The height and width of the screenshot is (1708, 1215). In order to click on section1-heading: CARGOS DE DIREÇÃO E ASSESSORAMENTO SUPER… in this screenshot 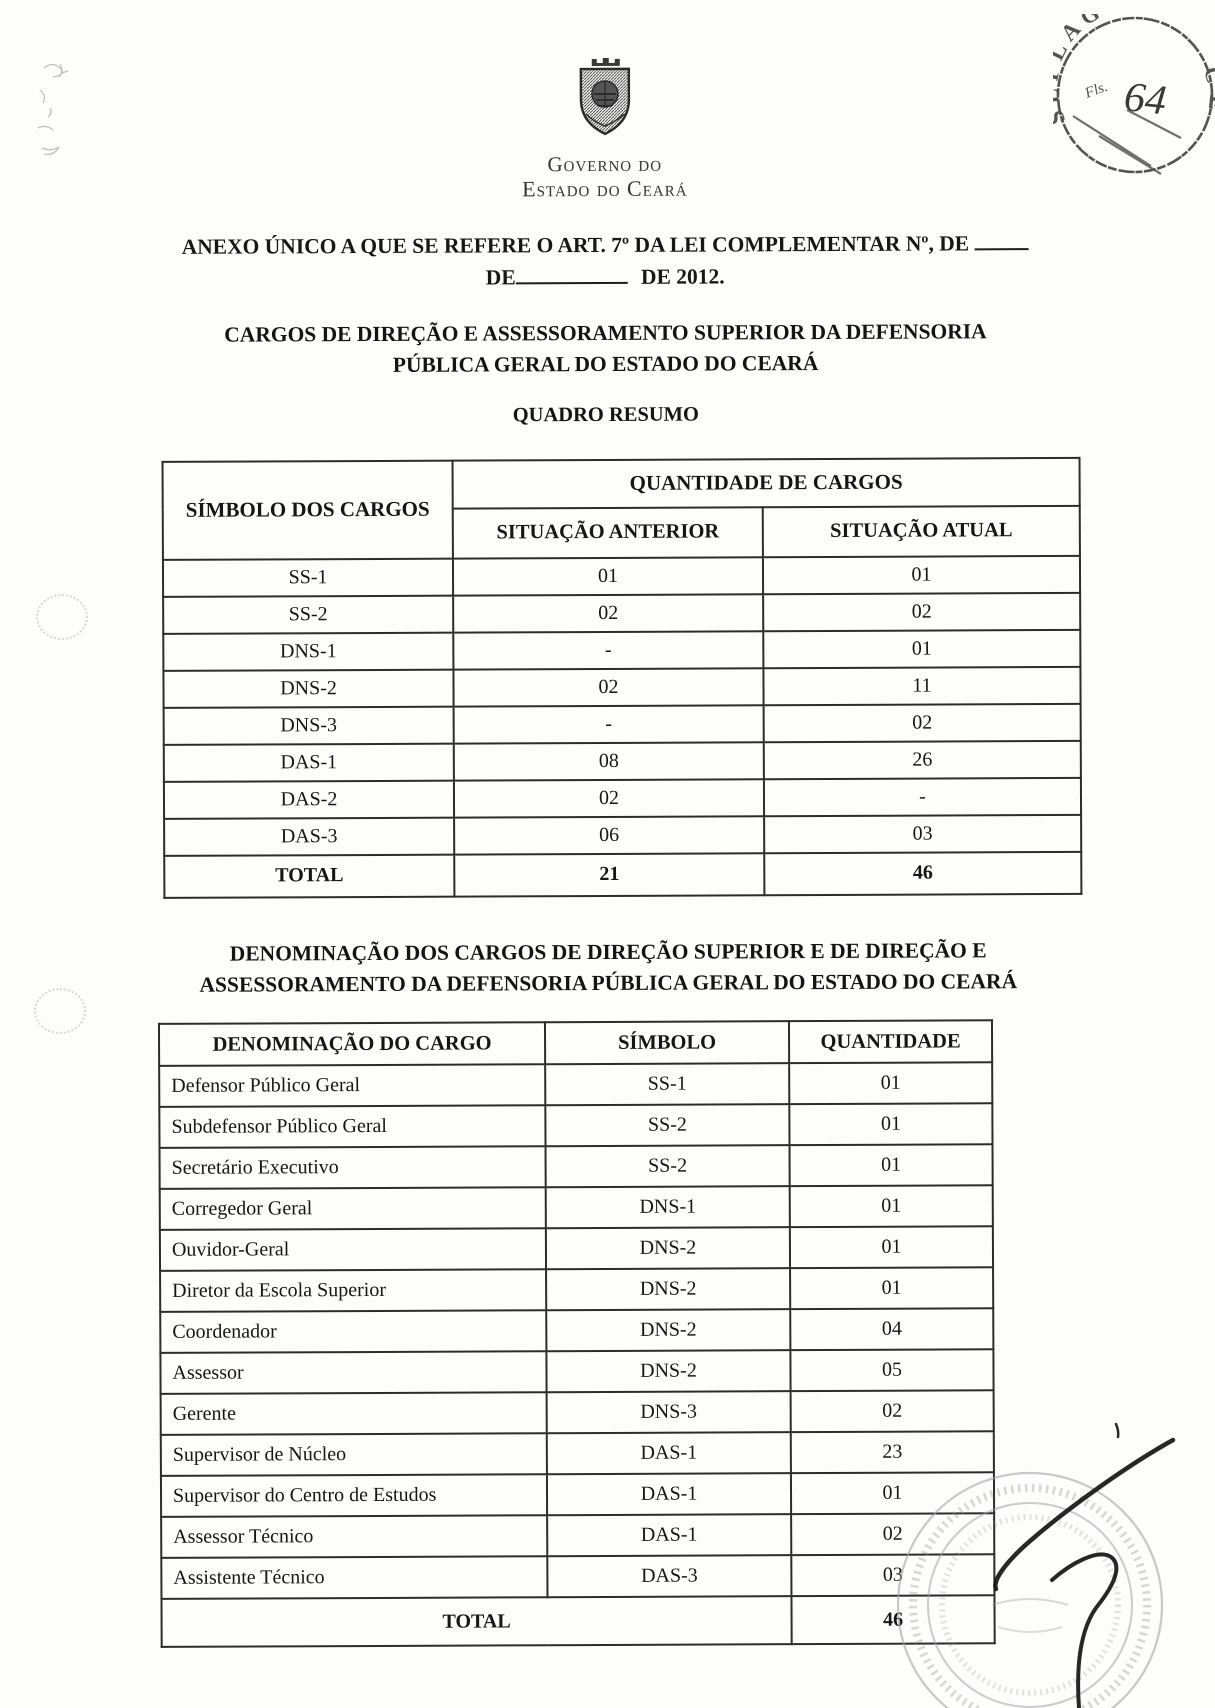, I will do `click(605, 348)`.